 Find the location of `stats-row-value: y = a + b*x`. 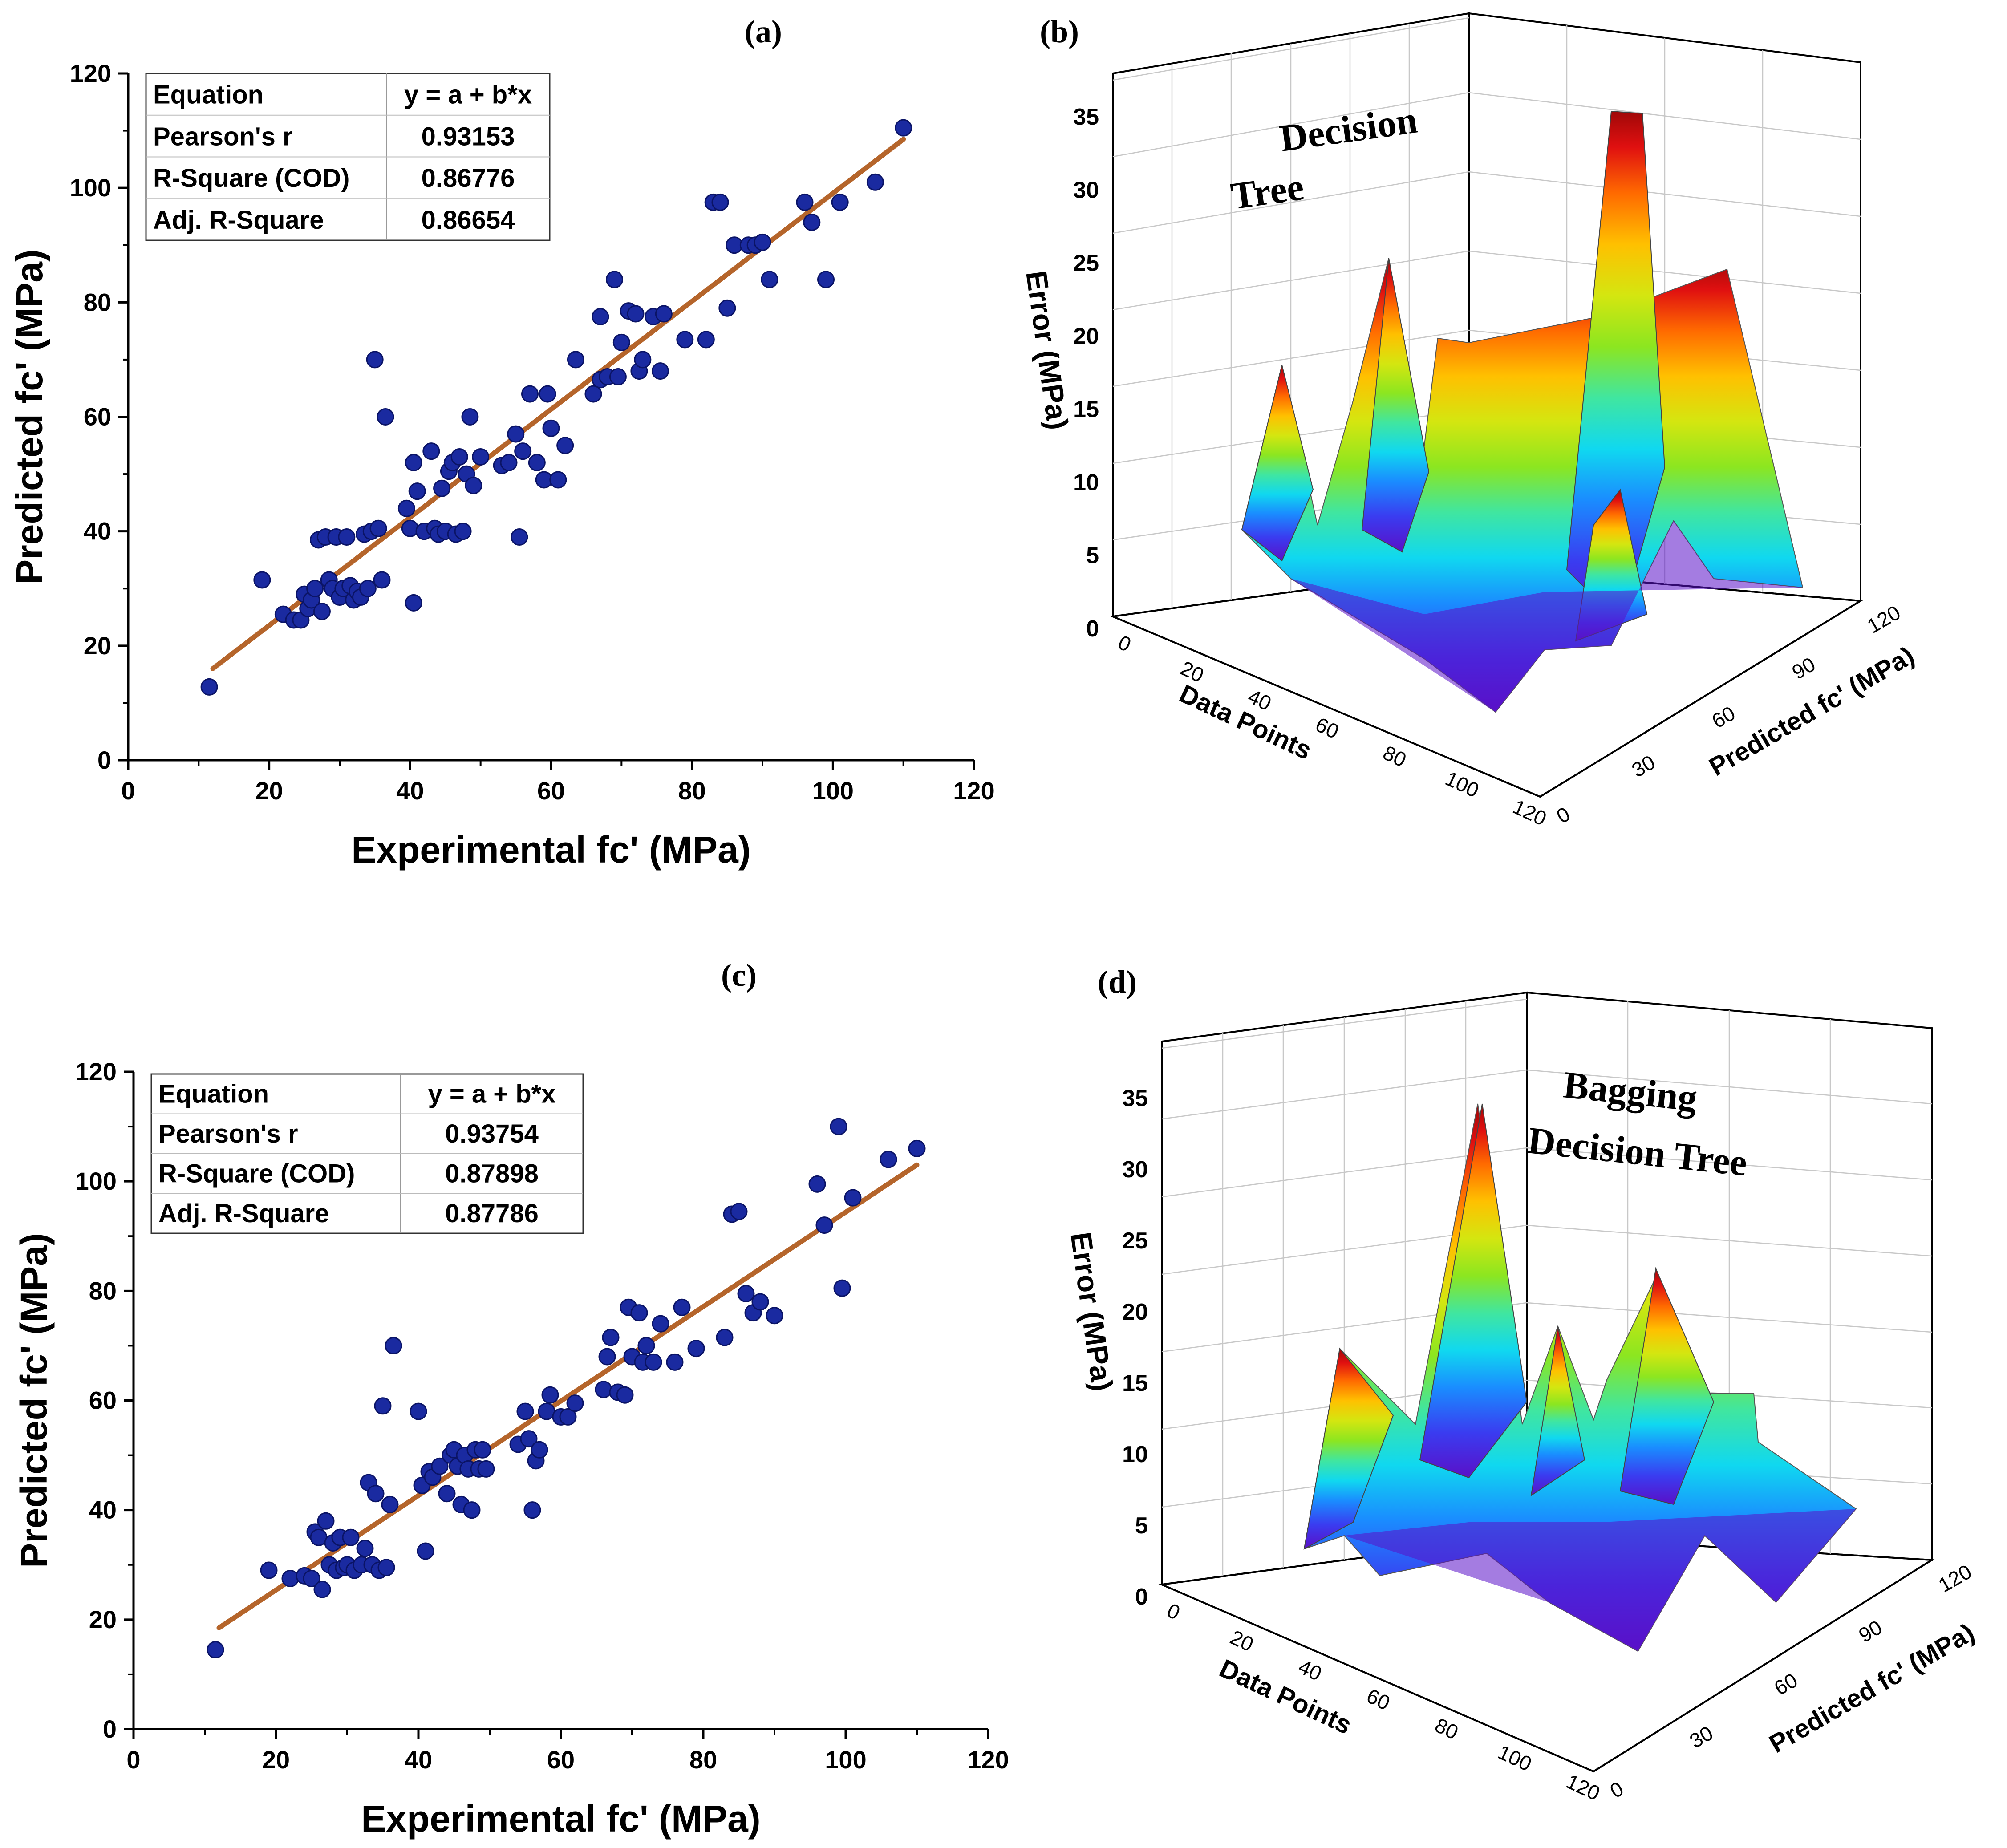

stats-row-value: y = a + b*x is located at coordinates (492, 1093).